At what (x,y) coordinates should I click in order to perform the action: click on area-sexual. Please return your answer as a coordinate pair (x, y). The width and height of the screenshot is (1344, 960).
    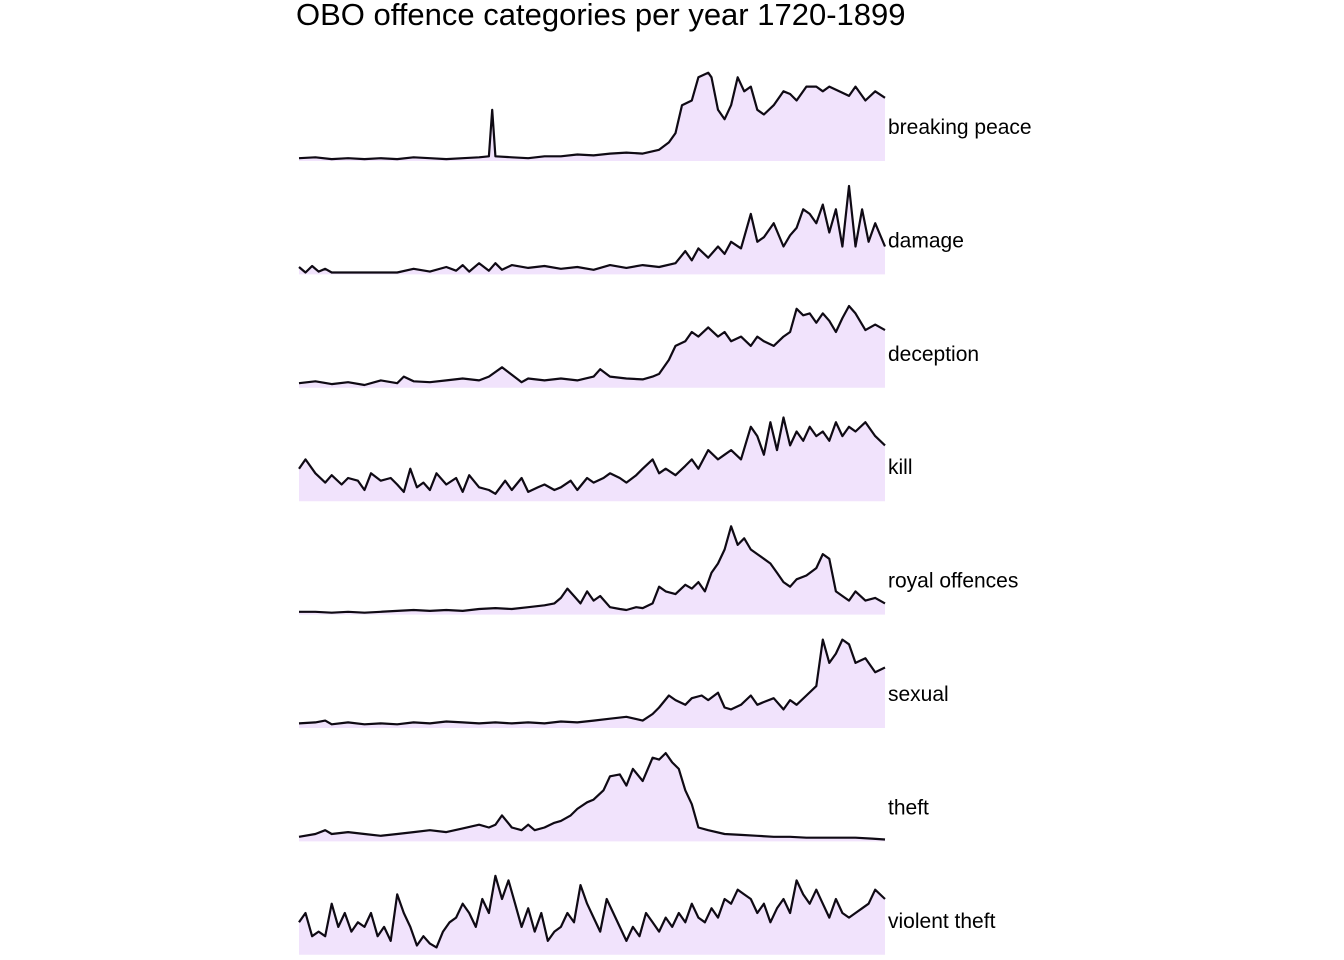
    Looking at the image, I should click on (592, 683).